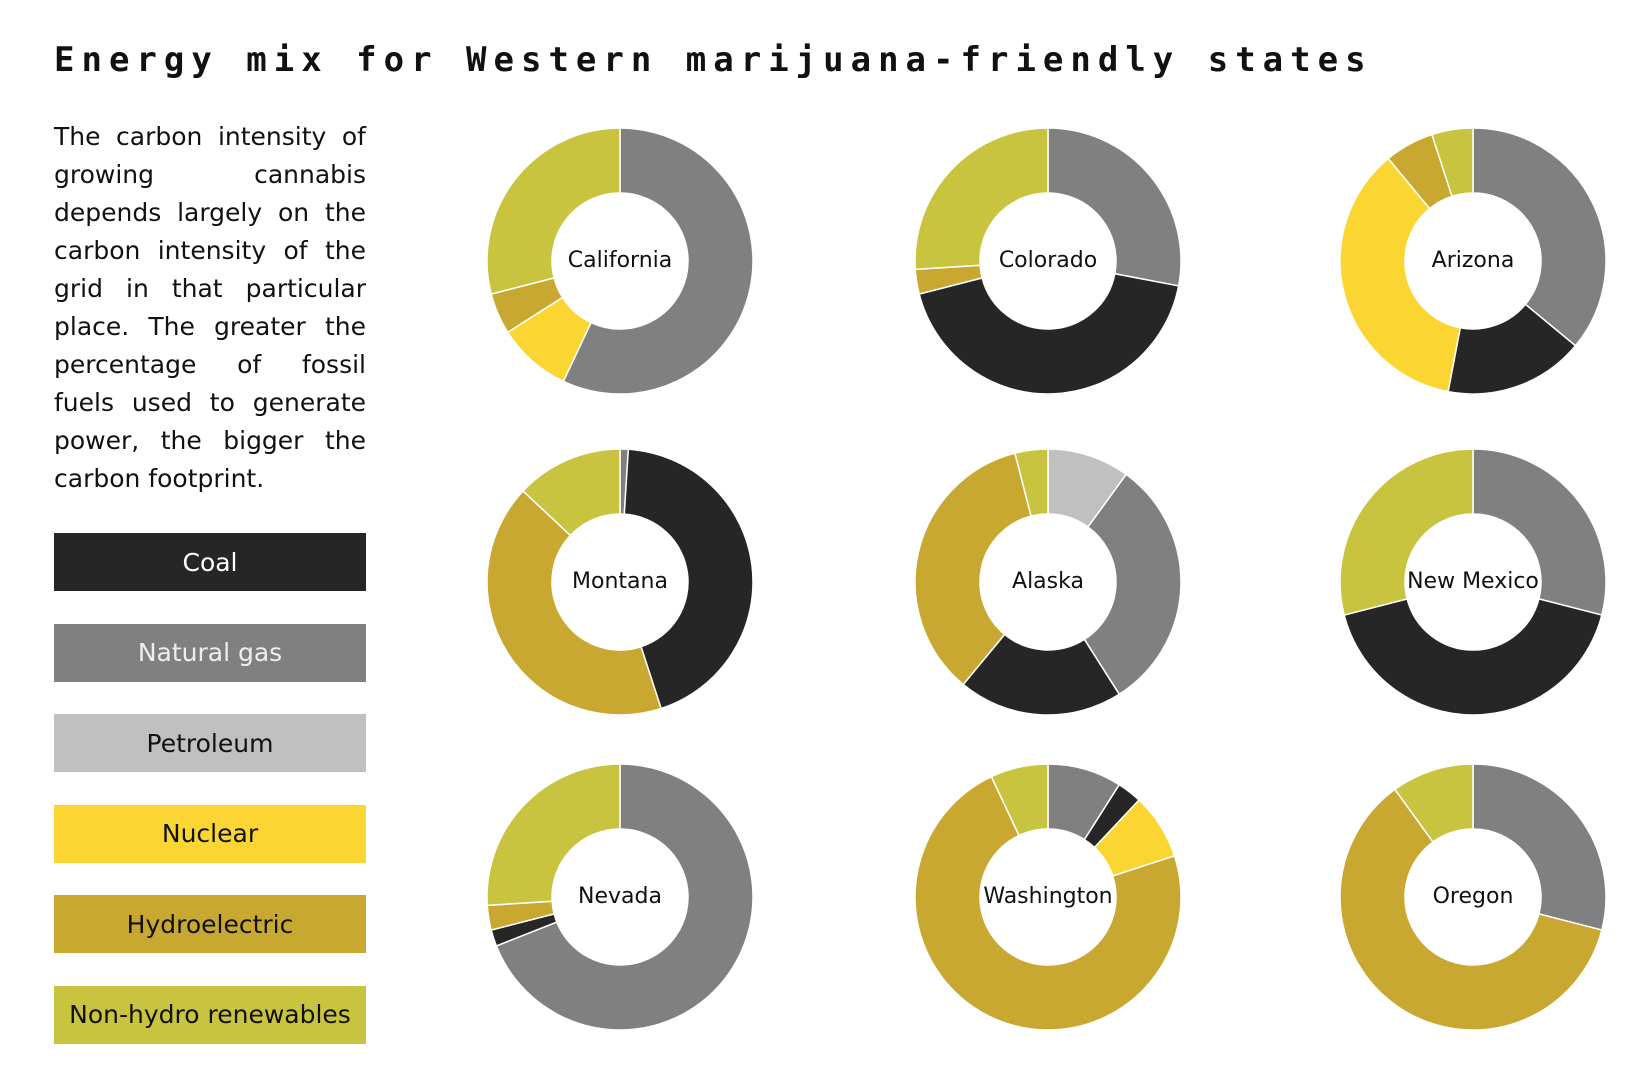  I want to click on legend-entry: Nuclear, so click(210, 833).